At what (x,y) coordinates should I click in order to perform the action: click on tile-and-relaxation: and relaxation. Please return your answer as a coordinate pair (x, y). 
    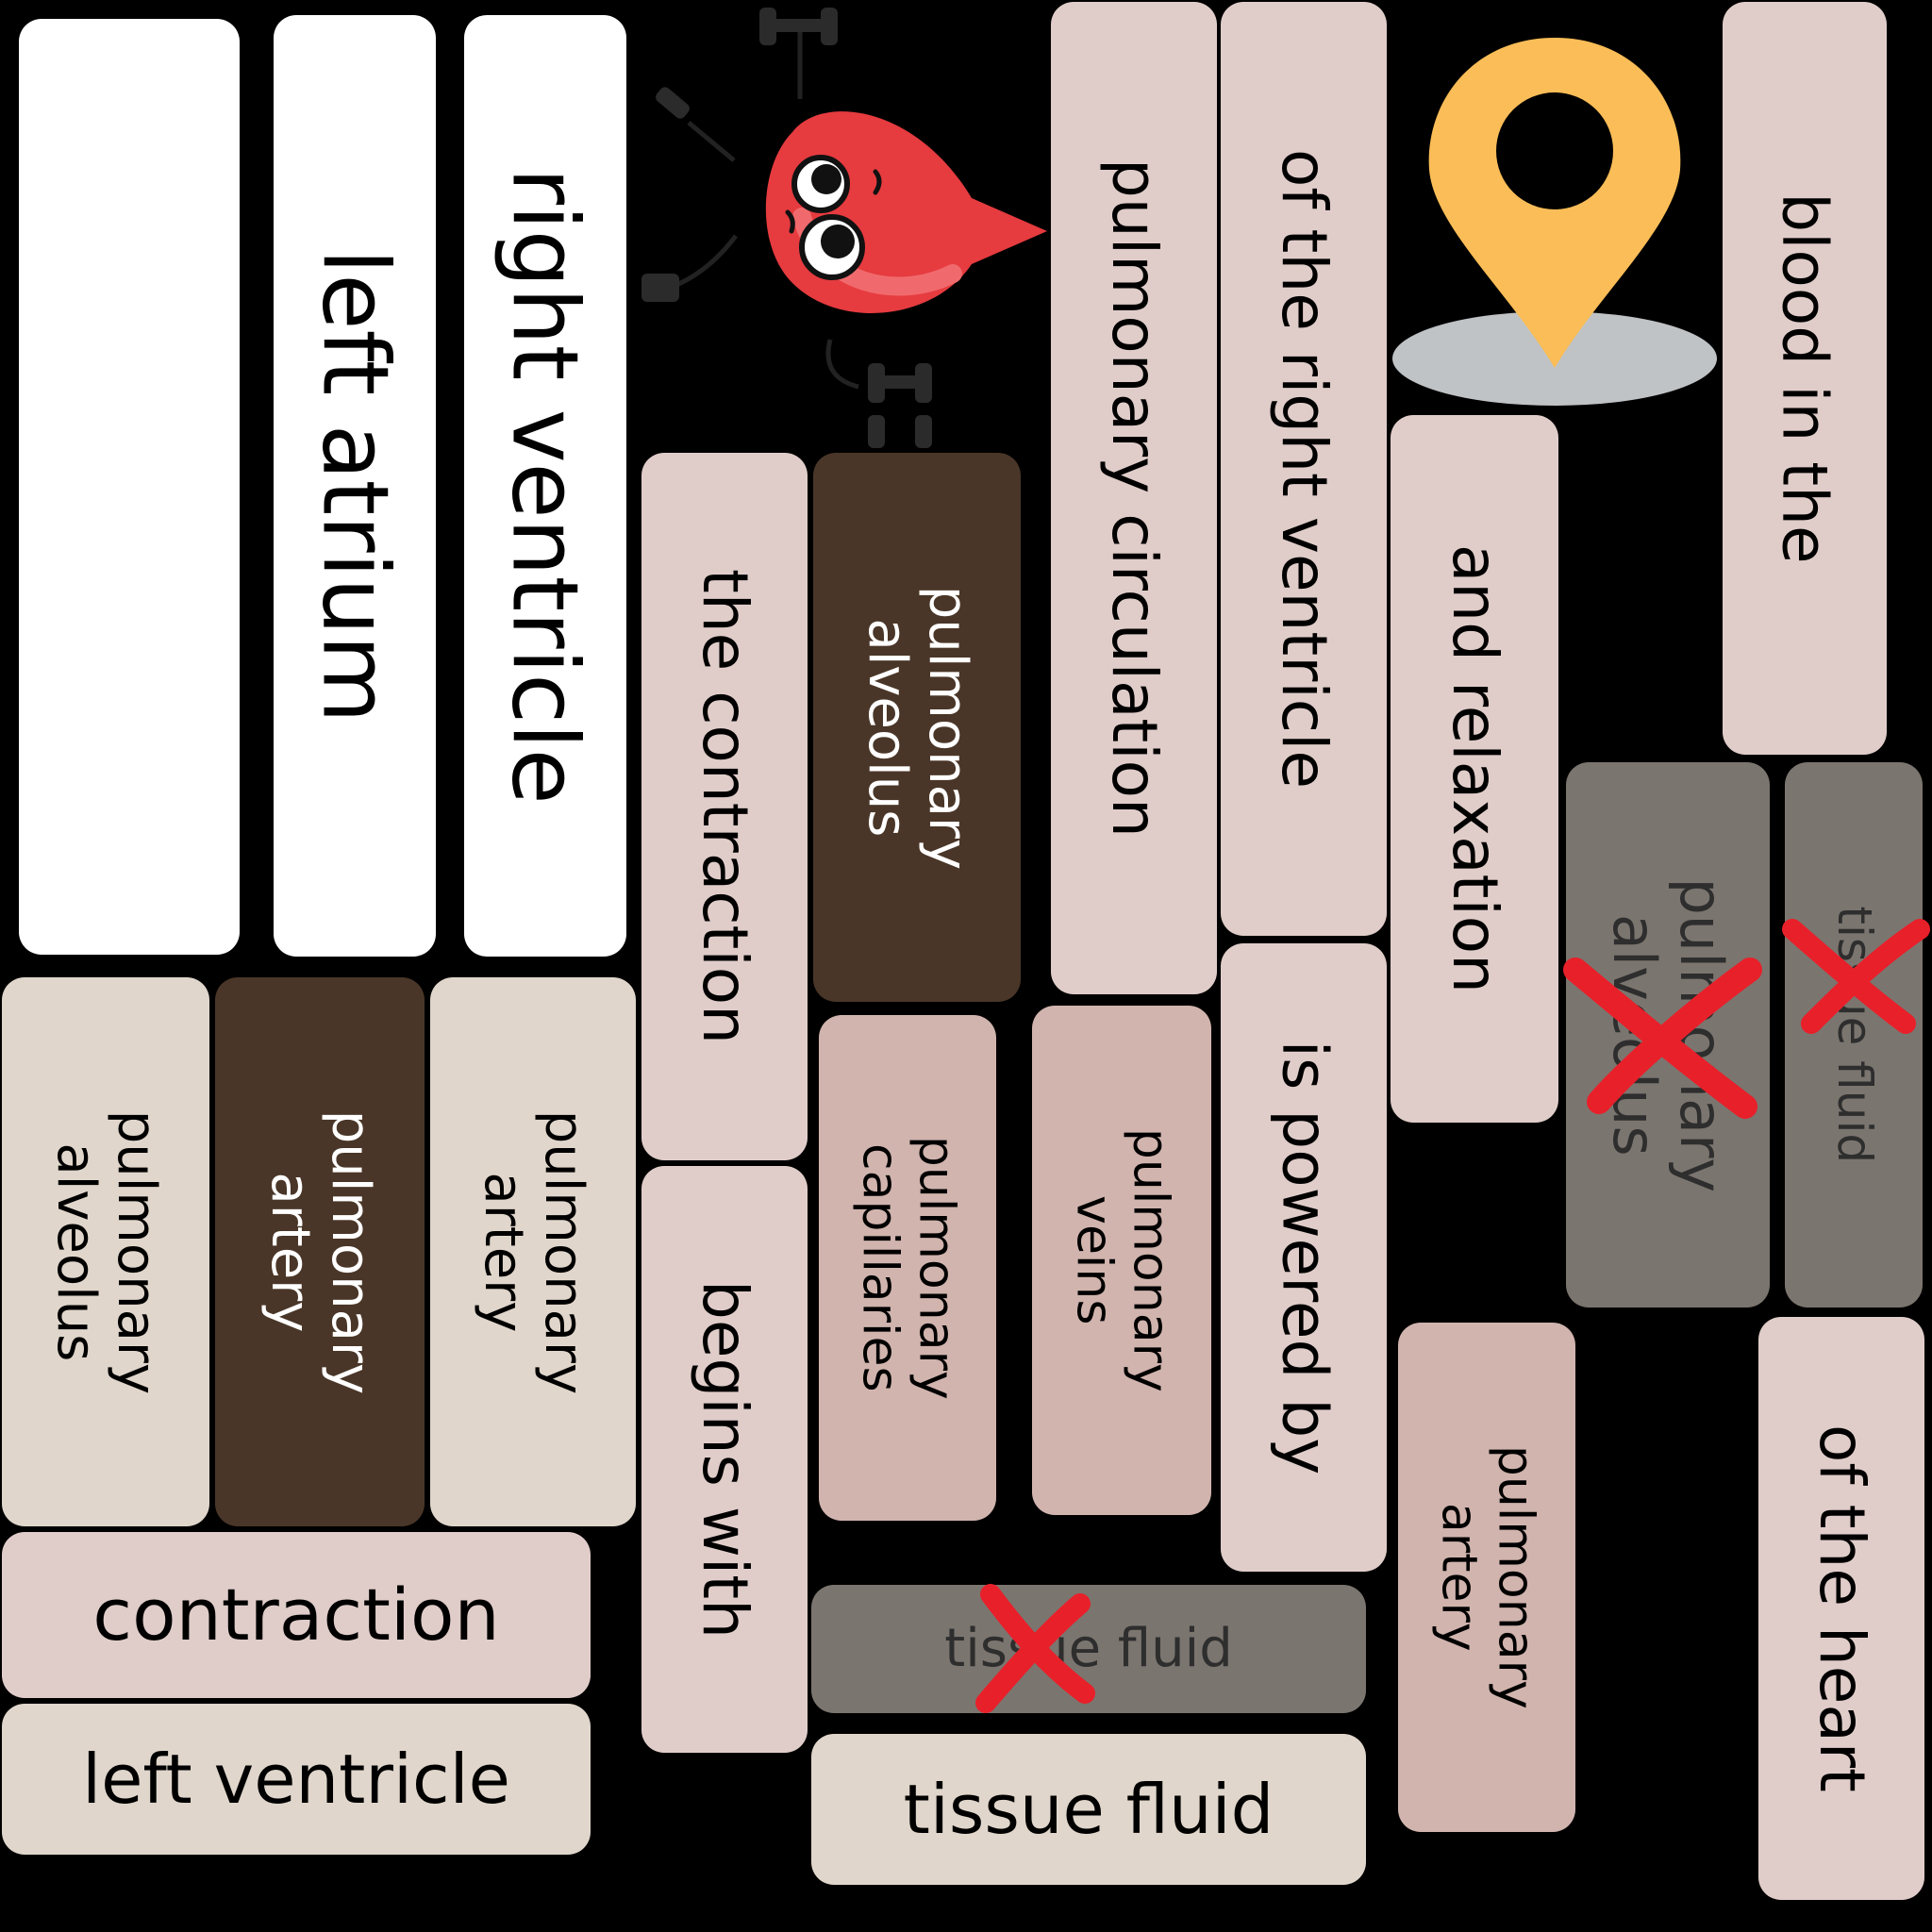
    Looking at the image, I should click on (1474, 769).